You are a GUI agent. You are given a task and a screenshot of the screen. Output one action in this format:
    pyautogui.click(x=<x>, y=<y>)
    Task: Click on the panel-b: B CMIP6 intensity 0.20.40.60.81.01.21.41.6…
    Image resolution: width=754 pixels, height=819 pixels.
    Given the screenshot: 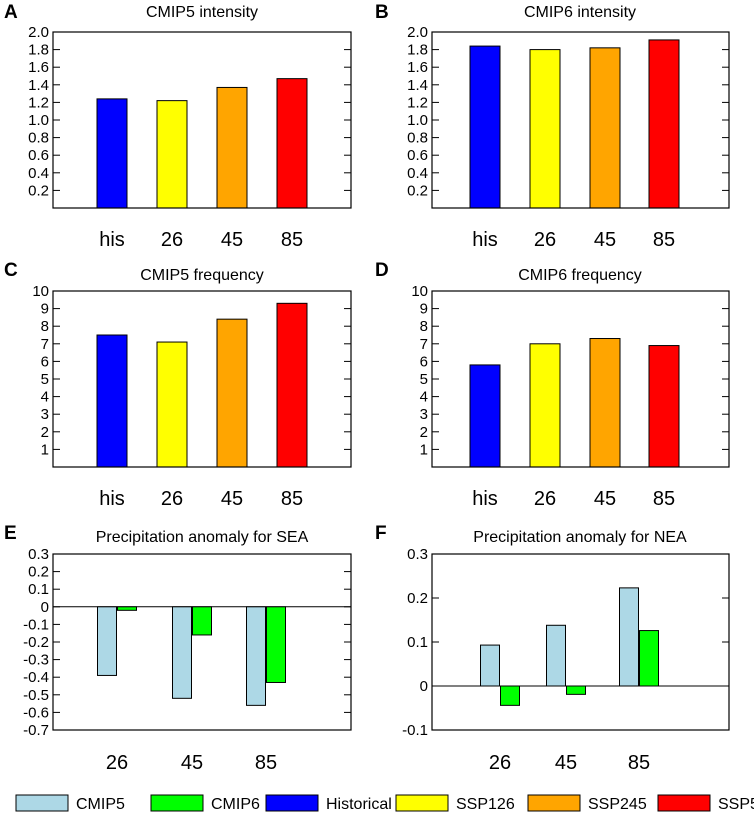 What is the action you would take?
    pyautogui.click(x=552, y=126)
    